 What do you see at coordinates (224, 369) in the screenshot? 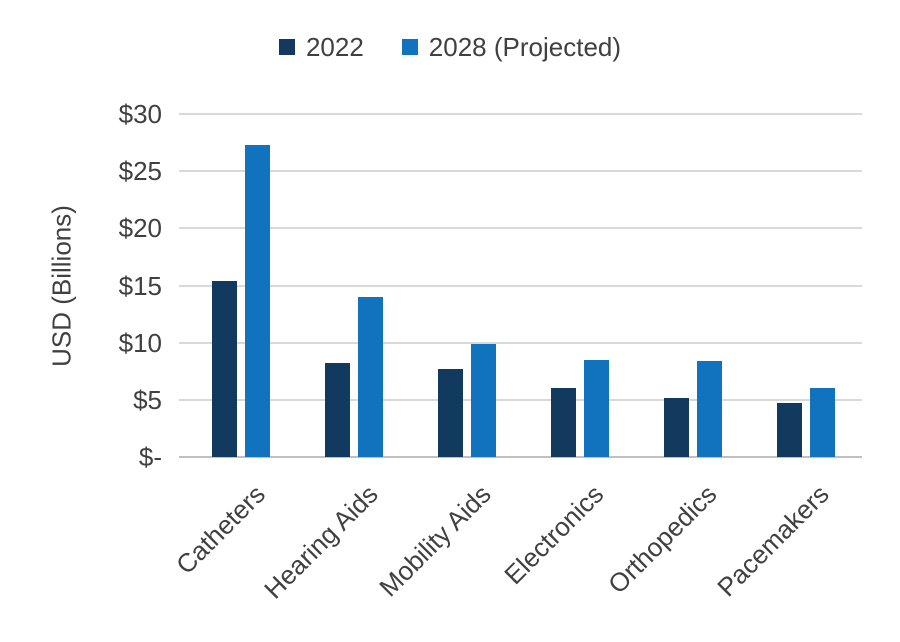
I see `bar-catheters-2022` at bounding box center [224, 369].